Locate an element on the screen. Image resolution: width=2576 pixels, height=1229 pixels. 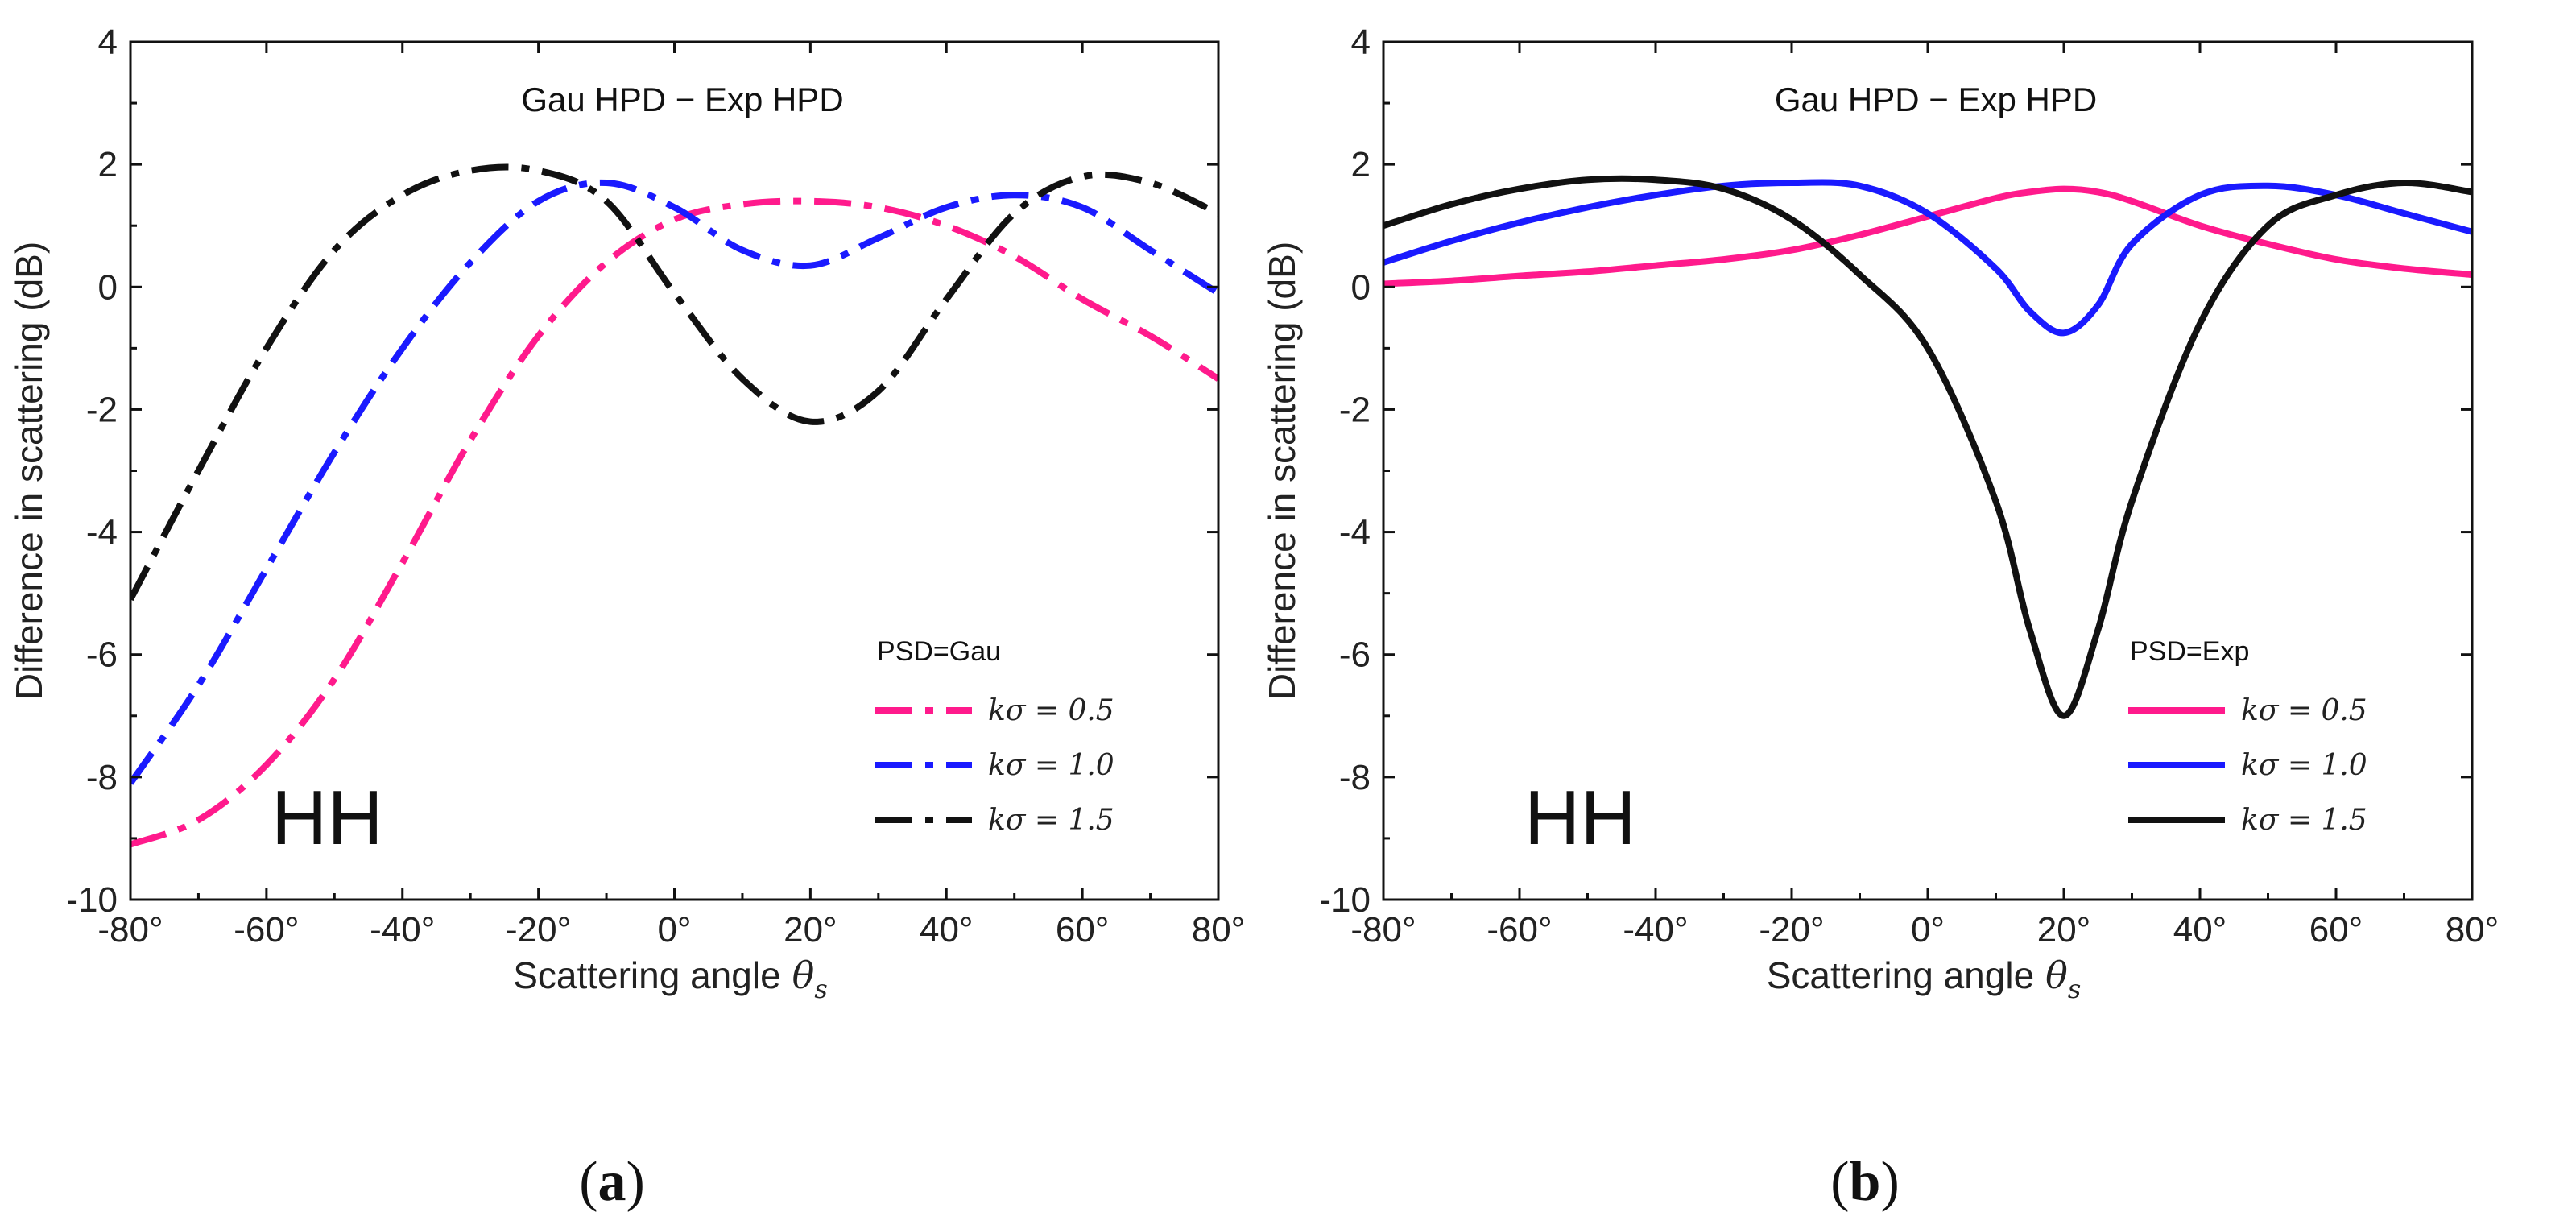
panel-letter: a is located at coordinates (612, 1182).